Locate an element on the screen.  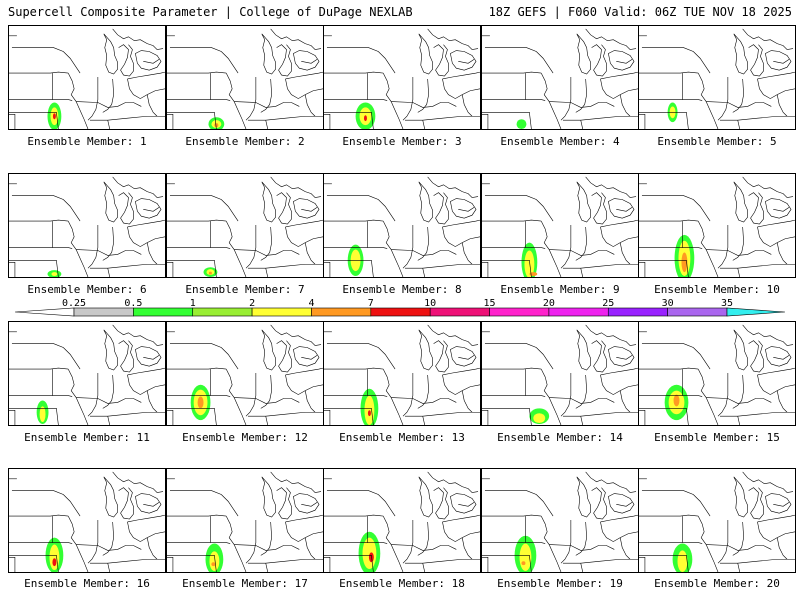
member-label: Ensemble Member: 14 is located at coordinates (560, 437).